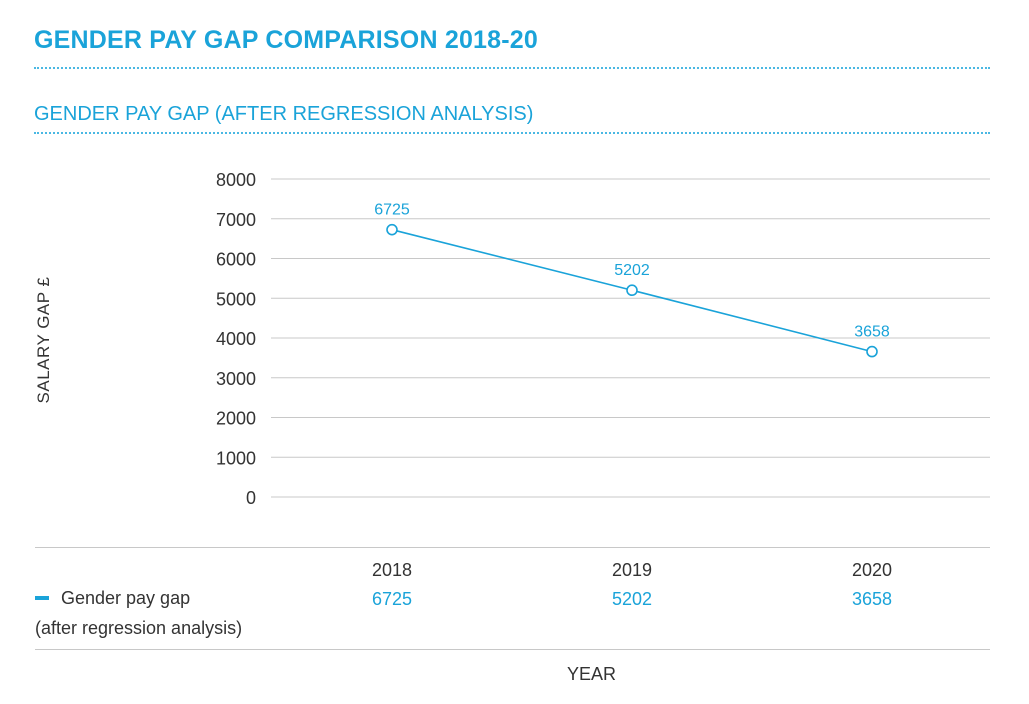 This screenshot has height=704, width=1029. Describe the element at coordinates (512, 133) in the screenshot. I see `subtitle-divider` at that location.